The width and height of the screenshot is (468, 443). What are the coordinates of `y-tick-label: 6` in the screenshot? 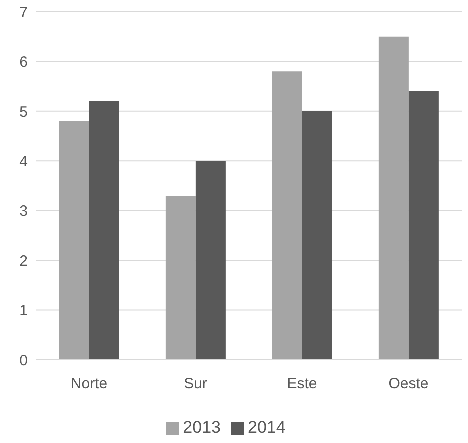 It's located at (24, 63).